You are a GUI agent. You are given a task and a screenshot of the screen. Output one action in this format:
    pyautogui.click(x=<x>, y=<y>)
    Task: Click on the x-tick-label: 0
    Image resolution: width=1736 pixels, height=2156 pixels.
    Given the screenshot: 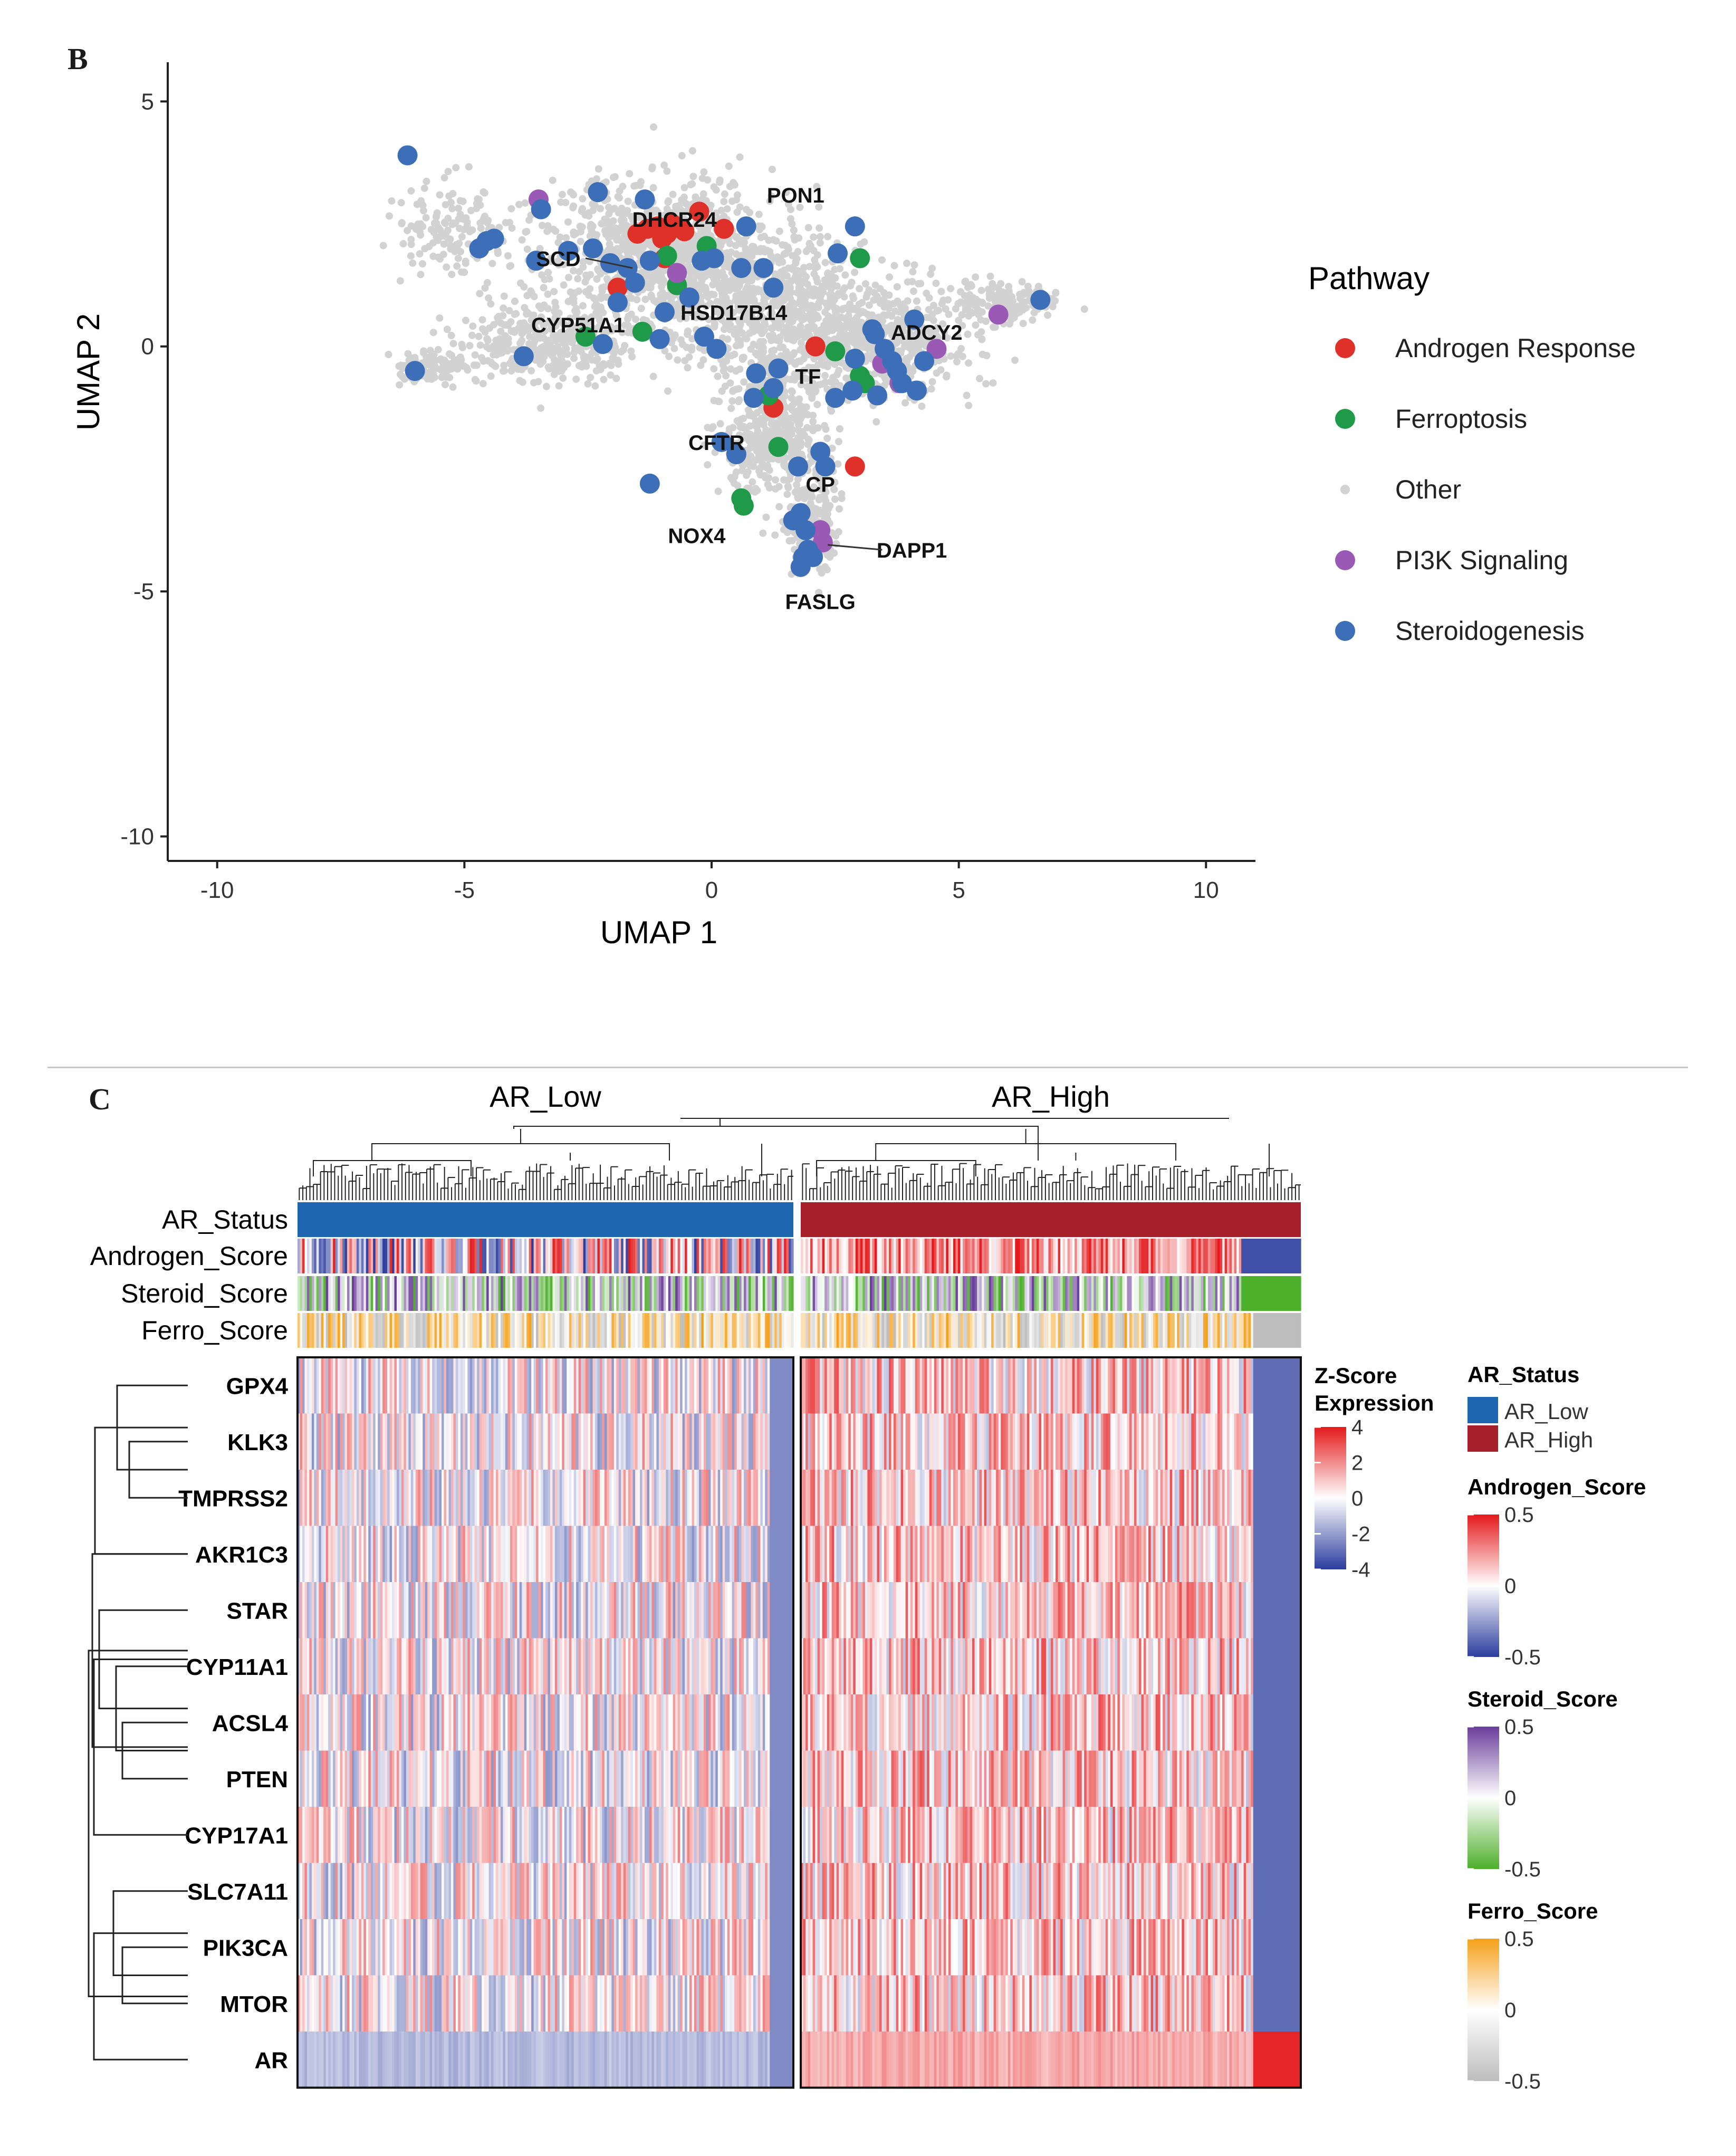 What is the action you would take?
    pyautogui.click(x=711, y=890)
    